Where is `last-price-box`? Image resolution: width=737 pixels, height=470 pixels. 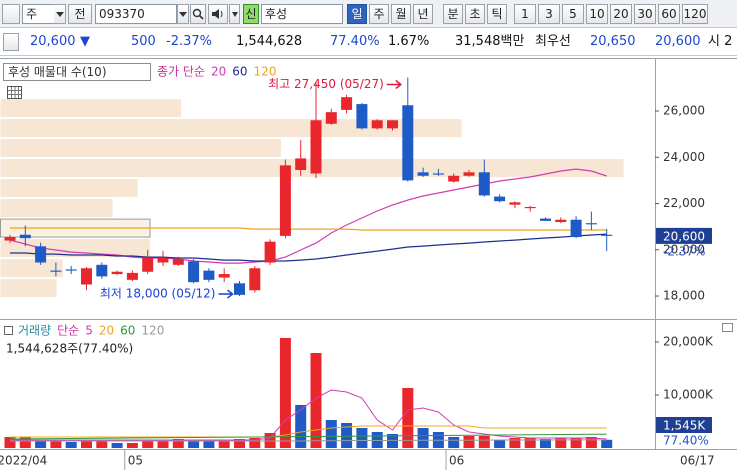
last-price-box is located at coordinates (684, 235).